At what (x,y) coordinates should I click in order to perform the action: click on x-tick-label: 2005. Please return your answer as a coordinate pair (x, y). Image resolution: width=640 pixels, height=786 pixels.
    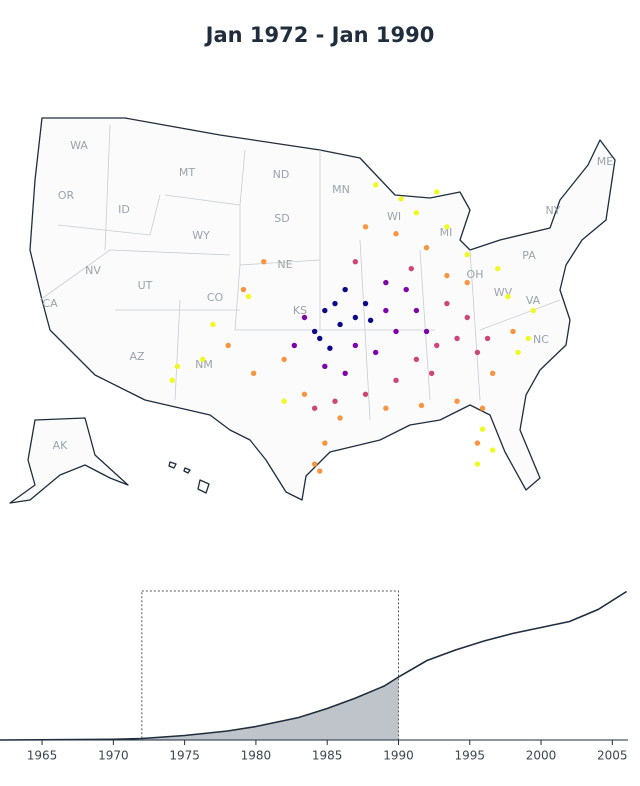
    Looking at the image, I should click on (612, 756).